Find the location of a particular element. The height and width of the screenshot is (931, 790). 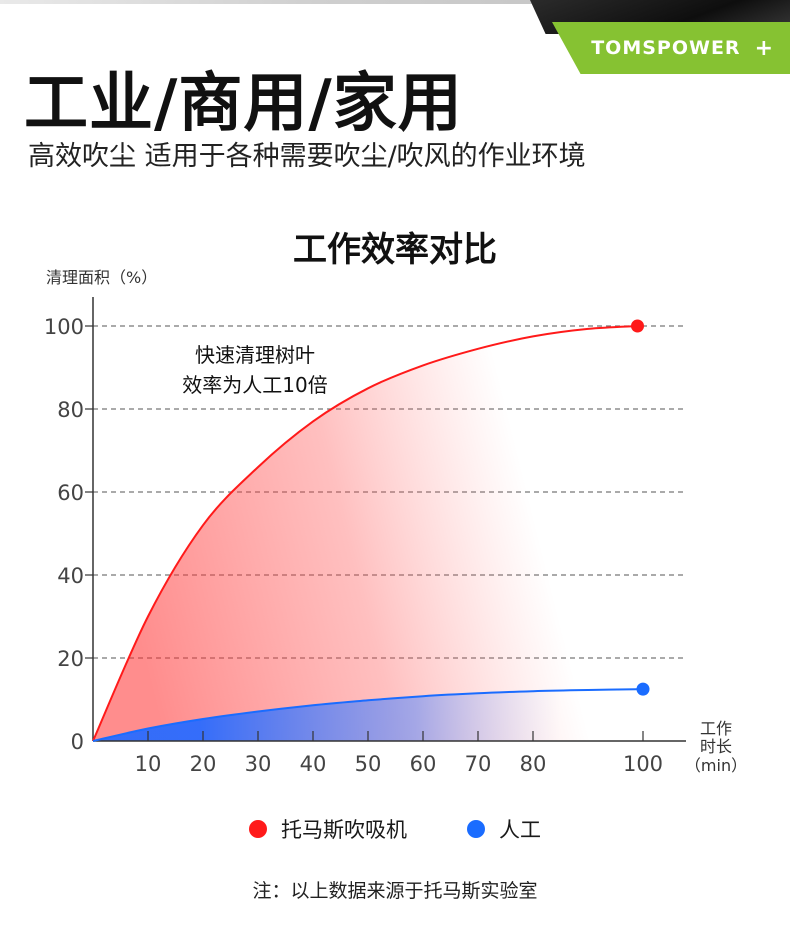

x-axis-label-line3: （min） is located at coordinates (716, 765).